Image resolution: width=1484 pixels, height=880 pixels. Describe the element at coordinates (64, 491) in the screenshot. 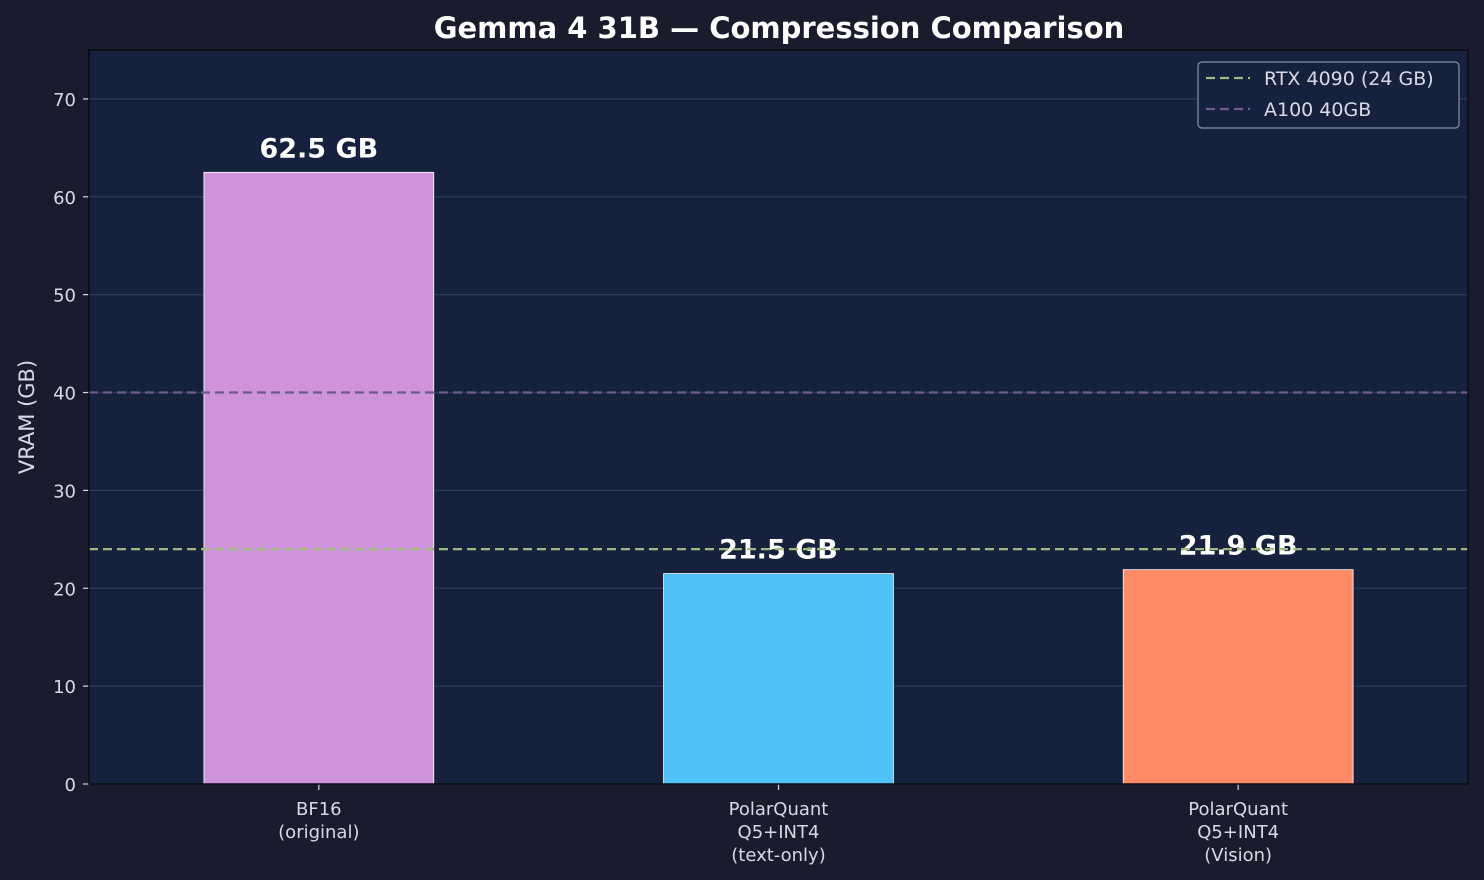

I see `y-tick-label: 30` at that location.